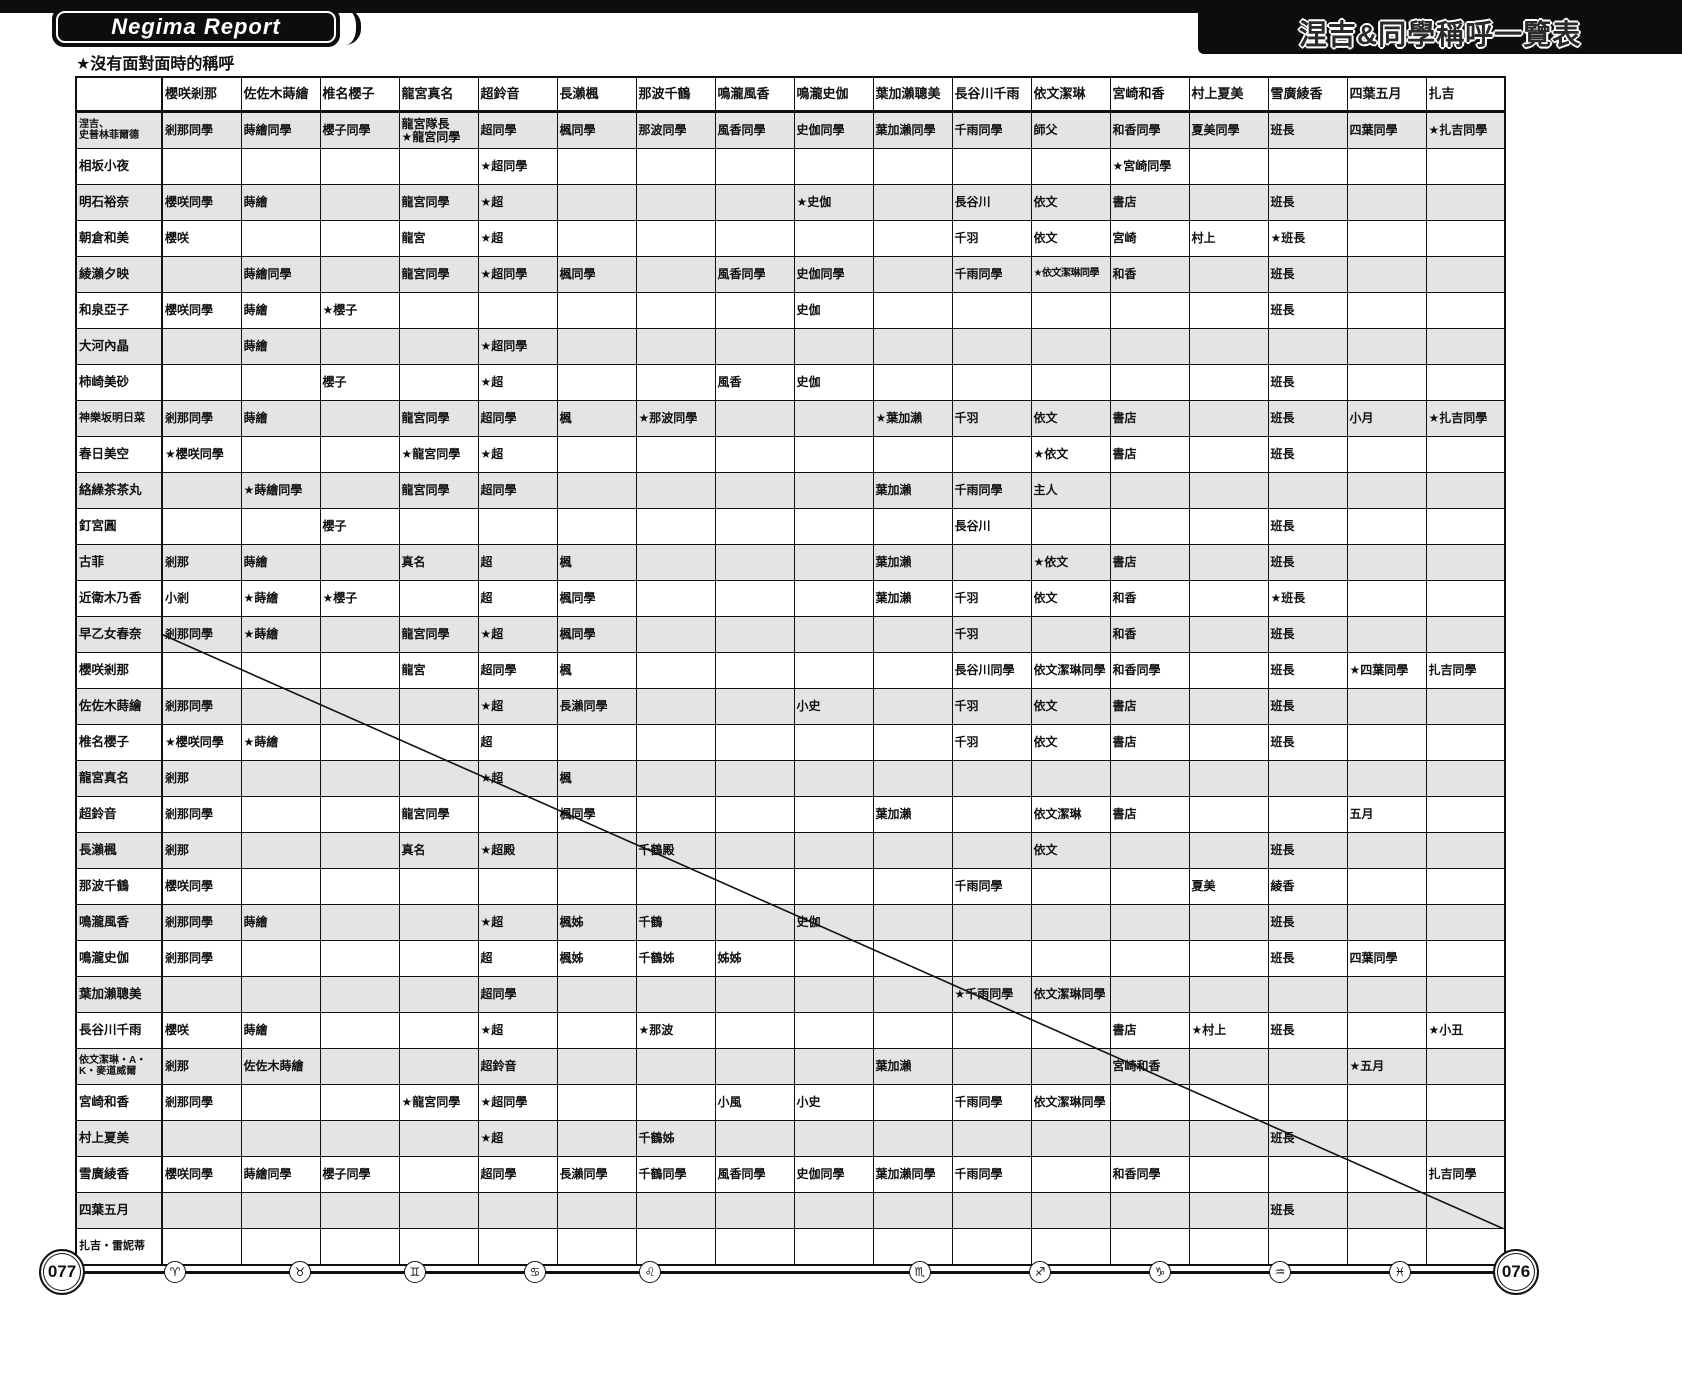 The height and width of the screenshot is (1400, 1682). Describe the element at coordinates (119, 706) in the screenshot. I see `row-label: 佐佐木蒔繪` at that location.